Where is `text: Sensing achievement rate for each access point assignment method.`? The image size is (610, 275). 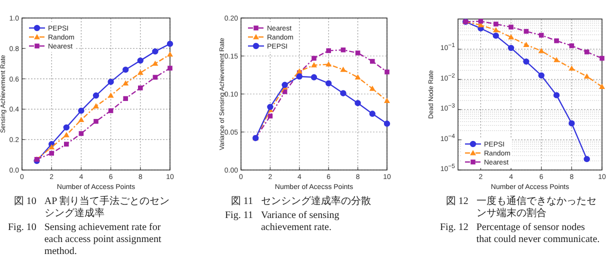
text: Sensing achievement rate for each access point assignment method. is located at coordinates (103, 240).